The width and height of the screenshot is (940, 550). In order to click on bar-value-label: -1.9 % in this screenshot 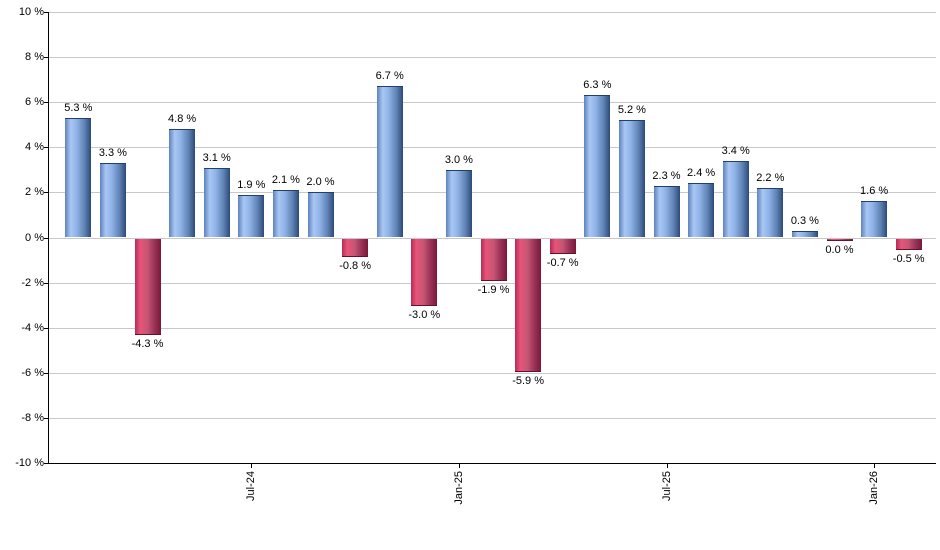, I will do `click(493, 290)`.